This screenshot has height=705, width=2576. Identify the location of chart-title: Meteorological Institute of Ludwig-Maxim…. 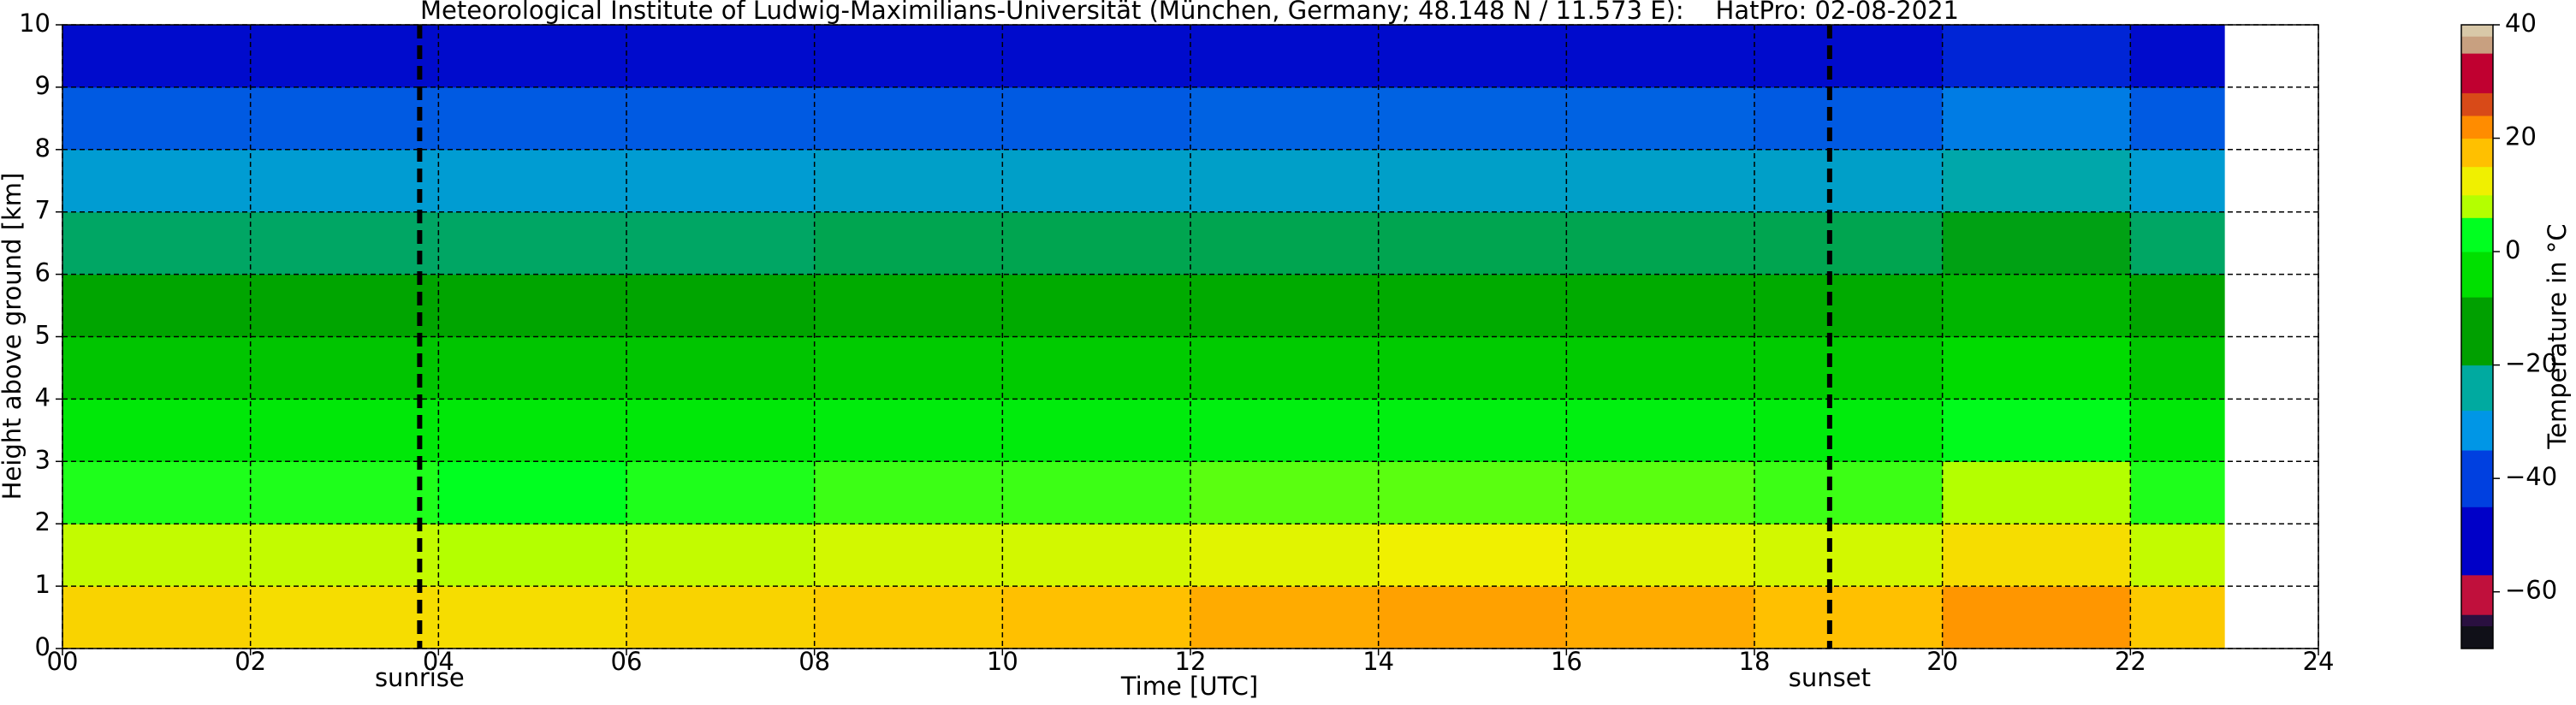
(1189, 12).